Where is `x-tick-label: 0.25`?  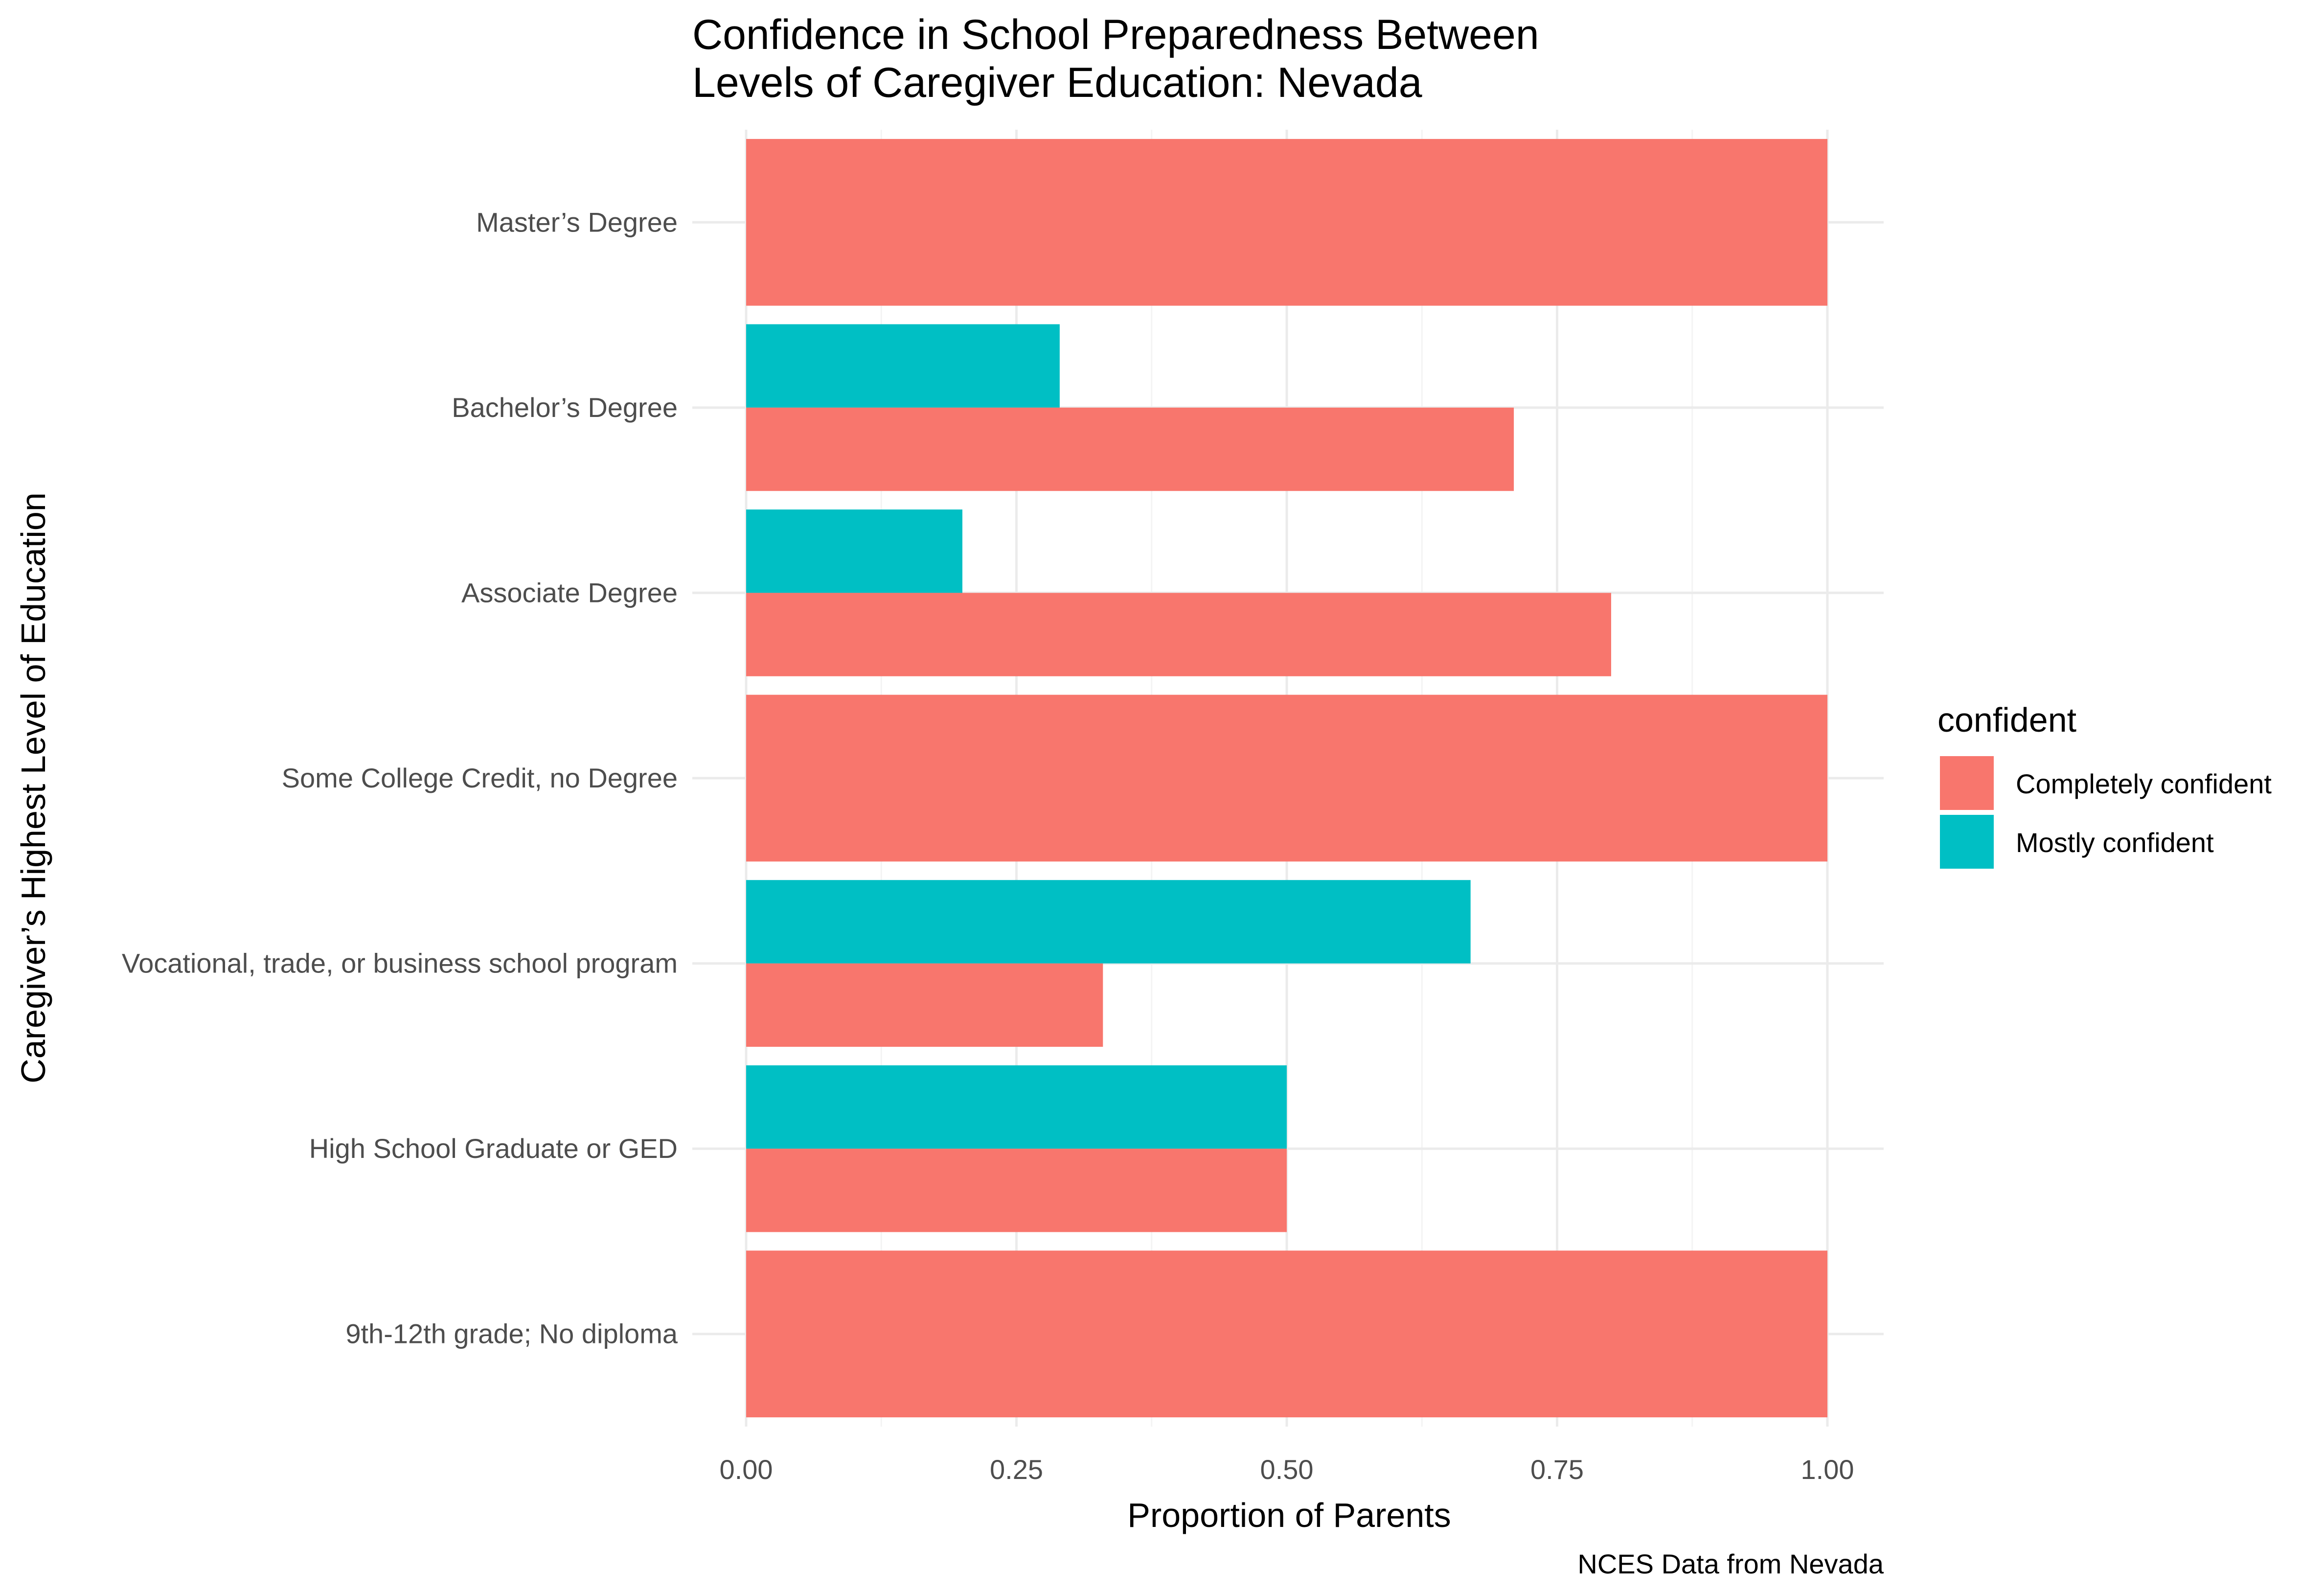 x-tick-label: 0.25 is located at coordinates (1017, 1469).